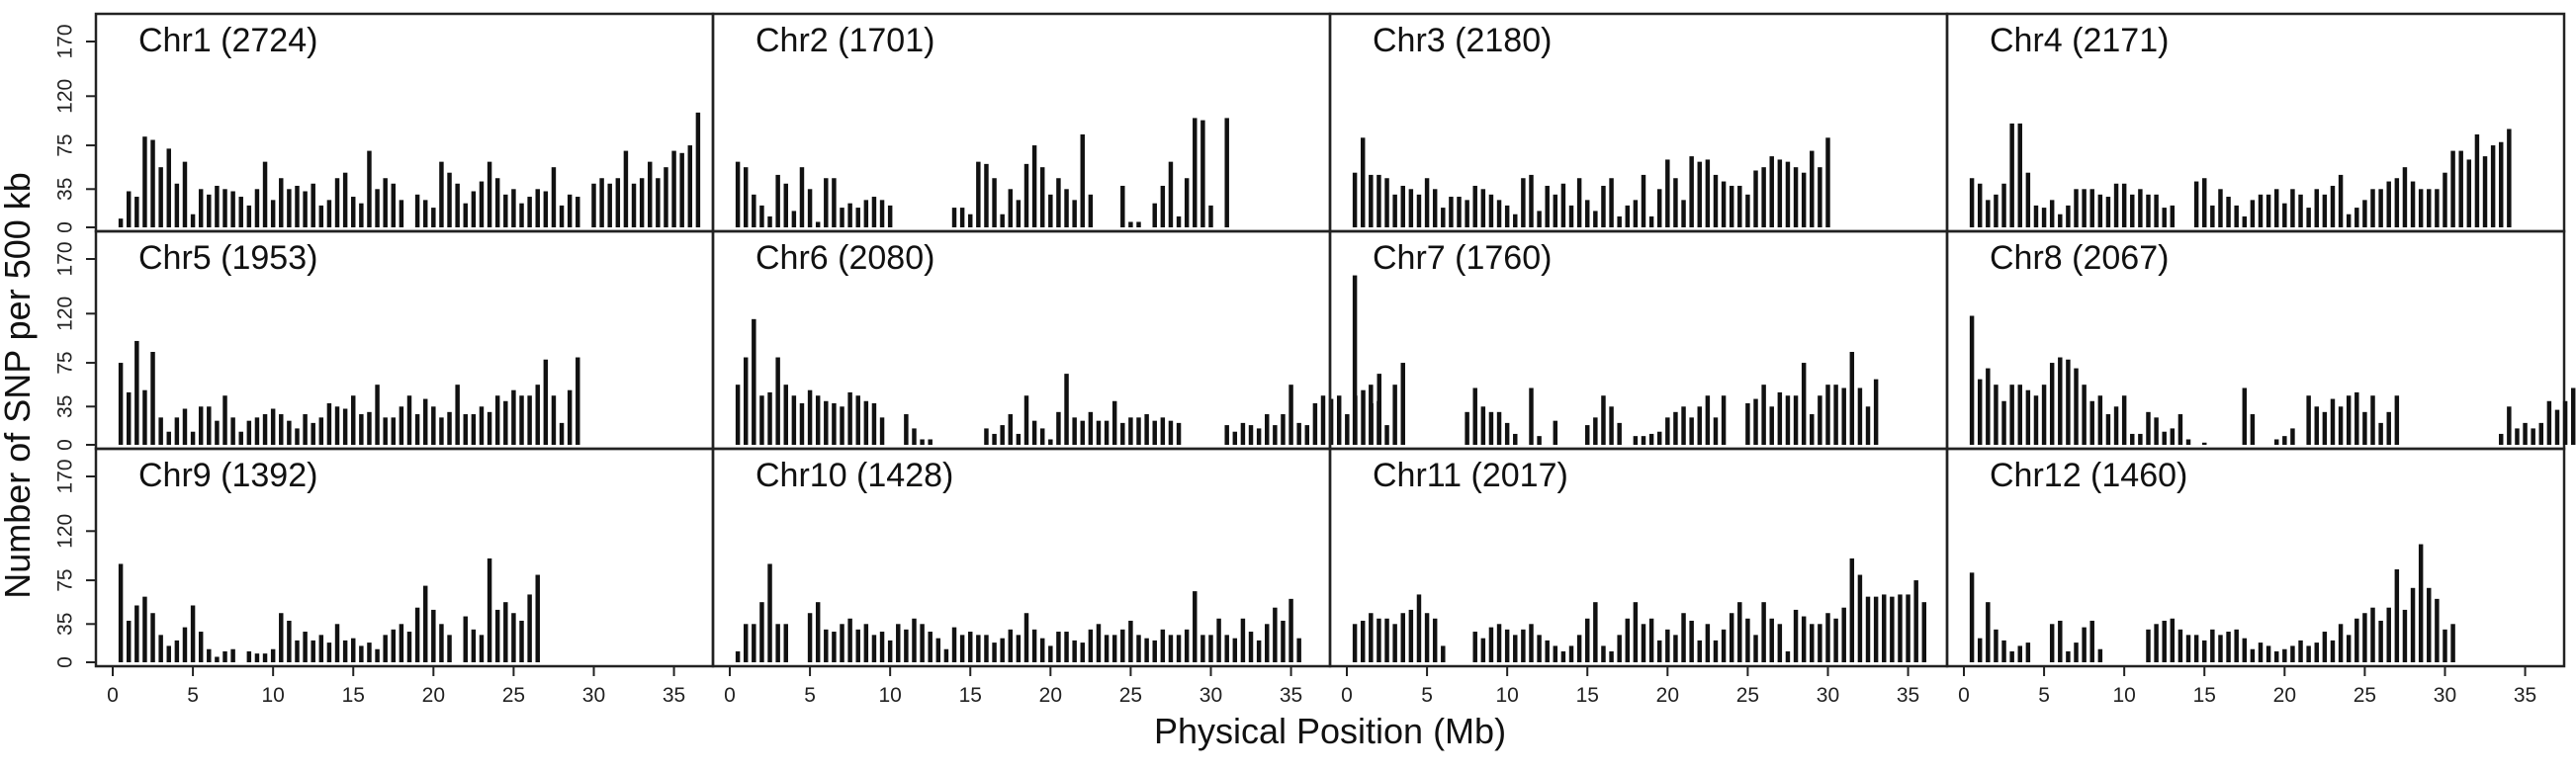 The height and width of the screenshot is (772, 2576). Describe the element at coordinates (2123, 695) in the screenshot. I see `x-tick-label: 10` at that location.